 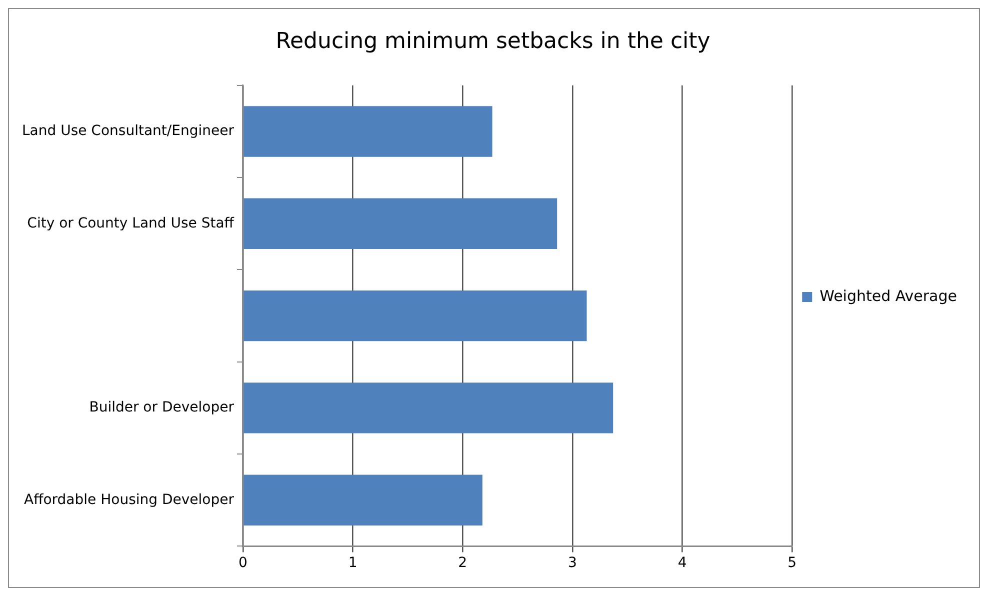 I want to click on x-tick-label: 4, so click(x=682, y=563).